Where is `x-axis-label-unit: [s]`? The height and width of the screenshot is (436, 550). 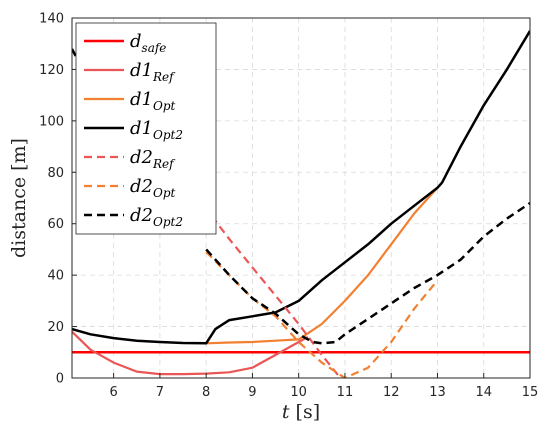 x-axis-label-unit: [s] is located at coordinates (308, 412).